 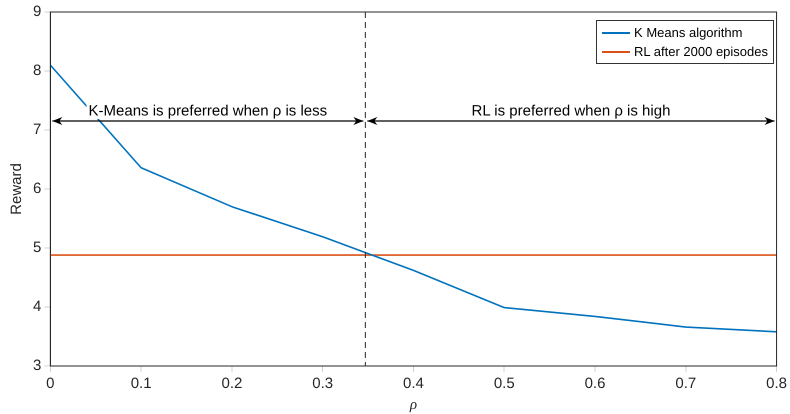 What do you see at coordinates (37, 129) in the screenshot?
I see `y-tick-label: 7` at bounding box center [37, 129].